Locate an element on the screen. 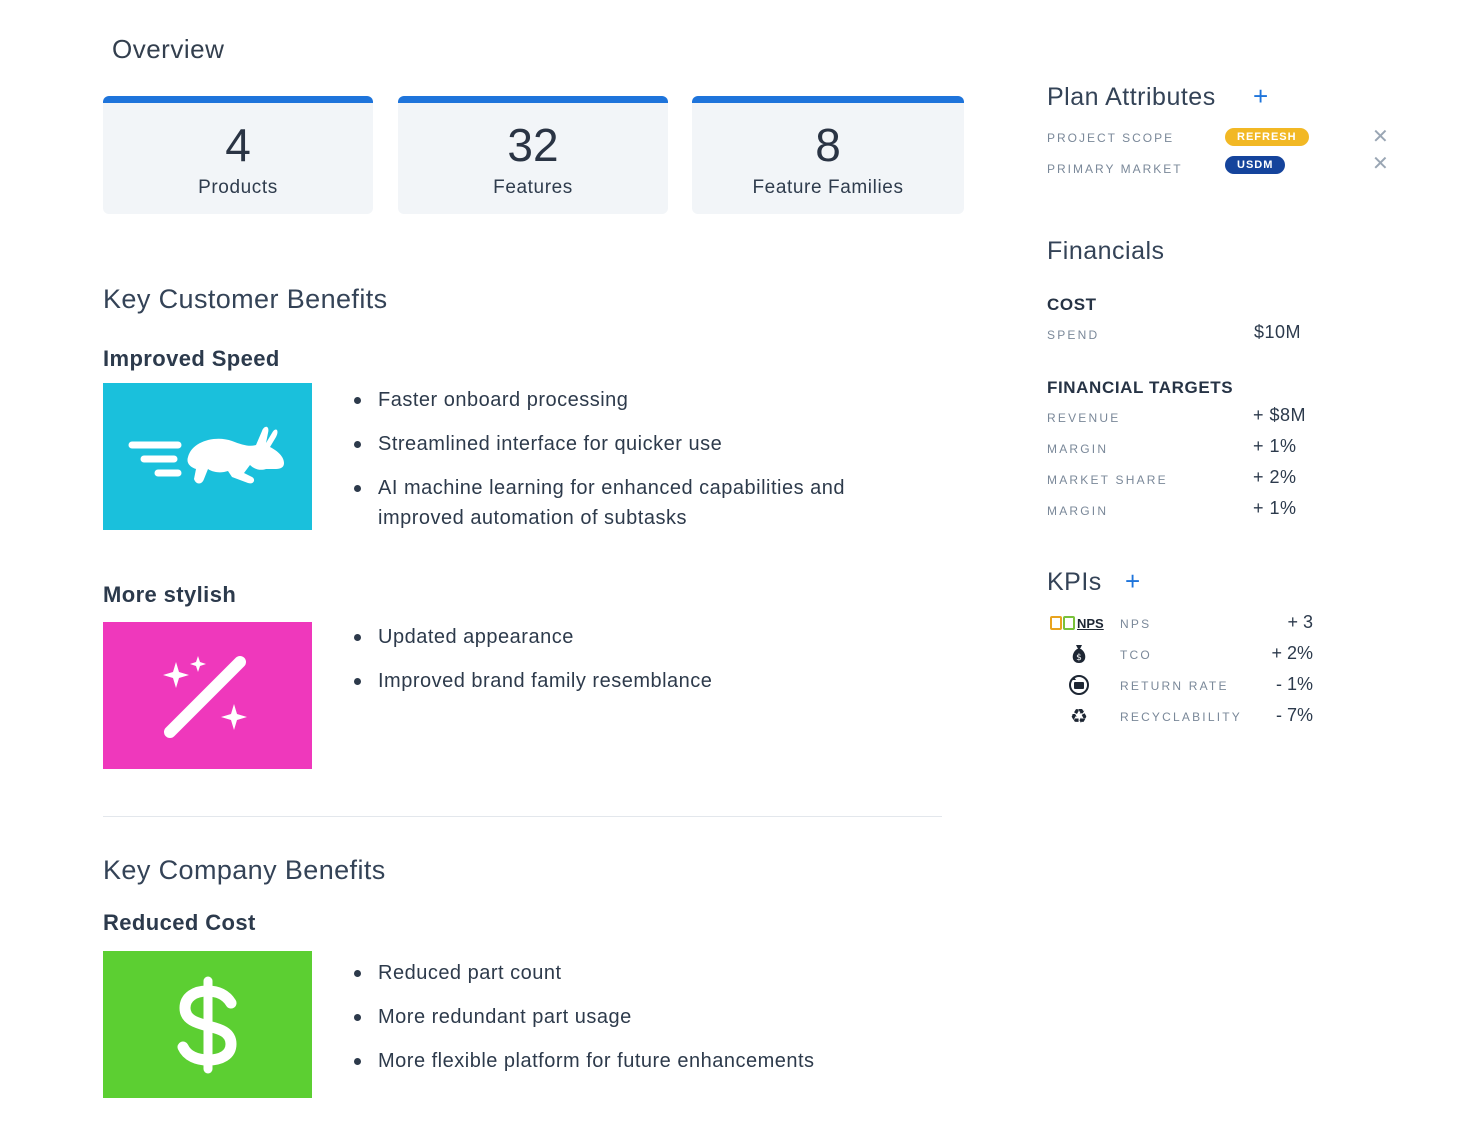 This screenshot has width=1480, height=1141. money-bag-icon: $ is located at coordinates (1079, 654).